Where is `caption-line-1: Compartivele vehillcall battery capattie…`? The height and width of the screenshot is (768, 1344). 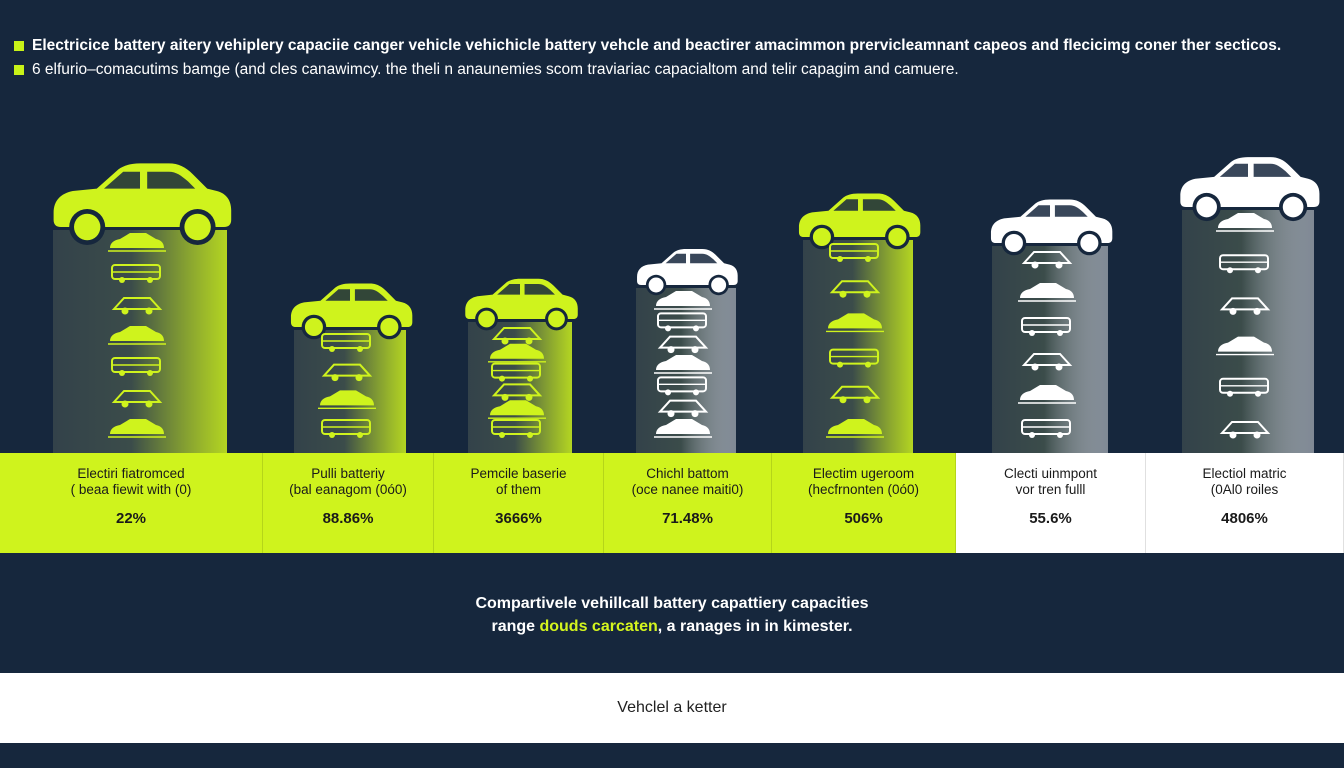
caption-line-1: Compartivele vehillcall battery capattie… is located at coordinates (672, 603).